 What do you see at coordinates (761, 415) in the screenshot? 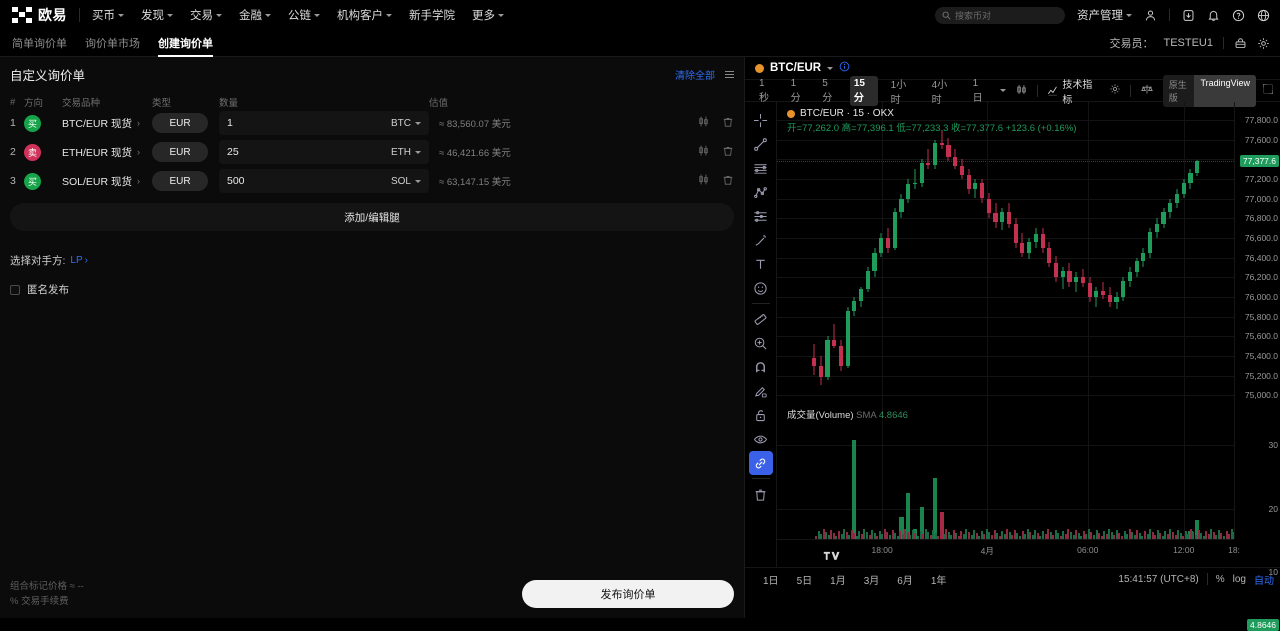
I see `lock-icon` at bounding box center [761, 415].